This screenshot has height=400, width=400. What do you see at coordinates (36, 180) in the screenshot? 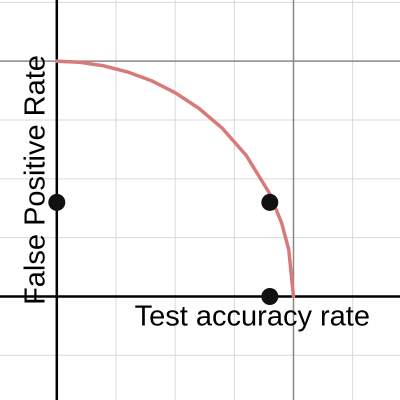
I see `y-axis-label: False Positive Rate` at bounding box center [36, 180].